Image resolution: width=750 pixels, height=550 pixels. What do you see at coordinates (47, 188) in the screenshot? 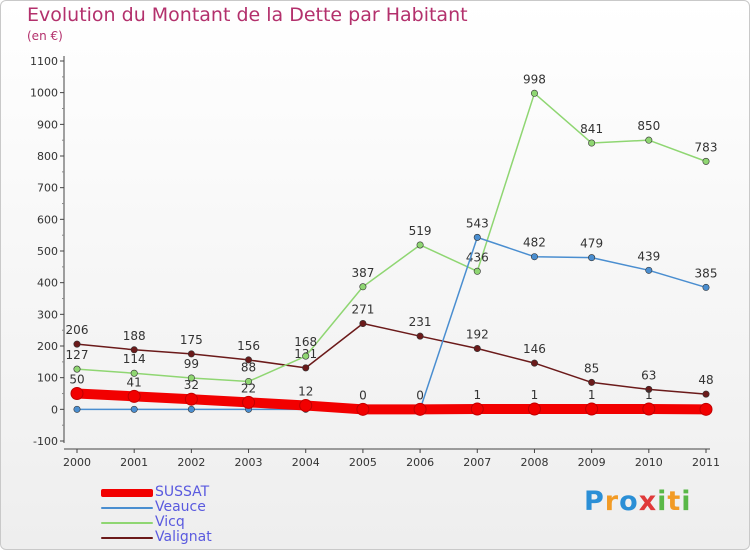
I see `y-tick-label: 700` at bounding box center [47, 188].